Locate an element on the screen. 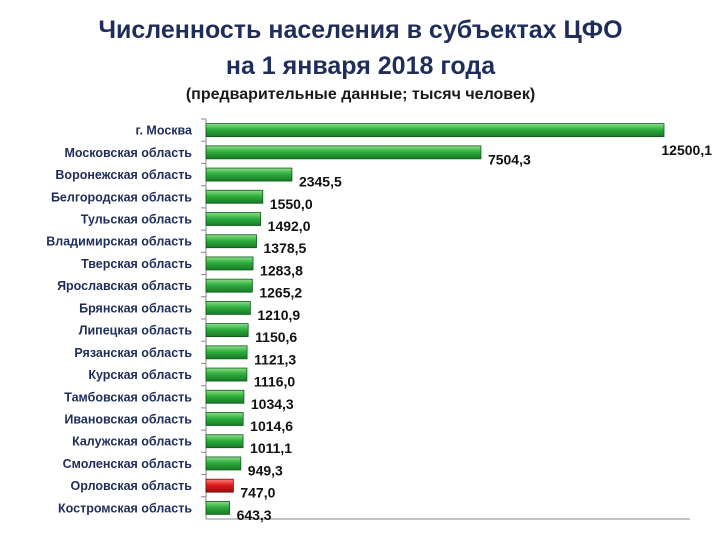 The width and height of the screenshot is (721, 541). category-label-15: Смоленская область is located at coordinates (128, 464).